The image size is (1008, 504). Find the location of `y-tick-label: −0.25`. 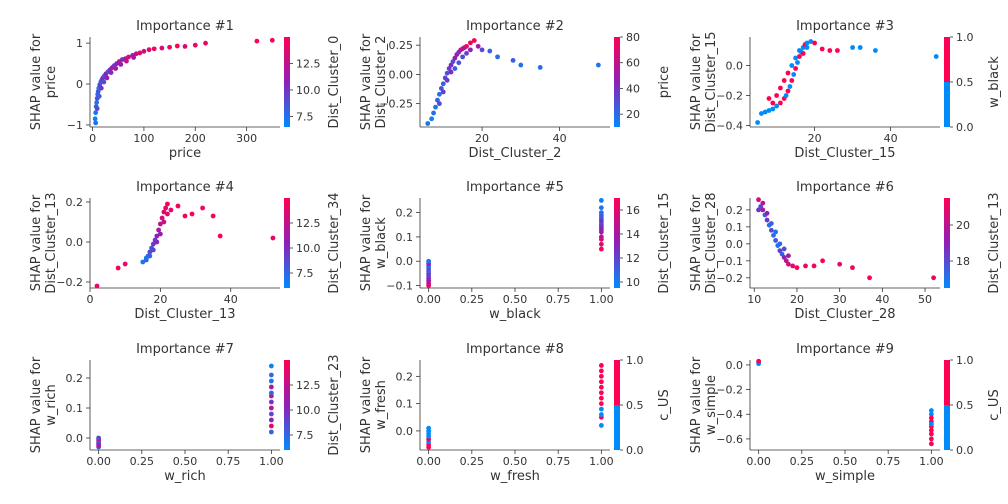

y-tick-label: −0.25 is located at coordinates (396, 104).